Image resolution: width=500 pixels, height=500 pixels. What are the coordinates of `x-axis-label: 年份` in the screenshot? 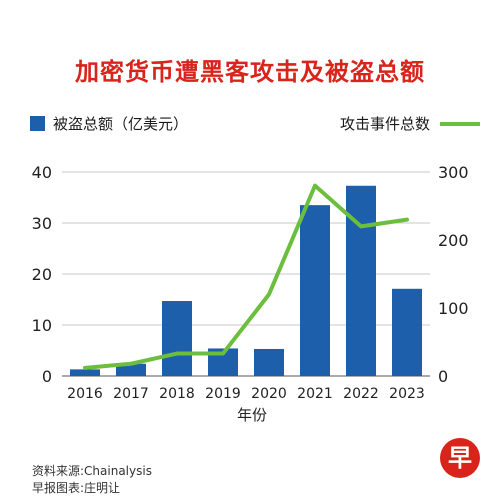 It's located at (252, 415).